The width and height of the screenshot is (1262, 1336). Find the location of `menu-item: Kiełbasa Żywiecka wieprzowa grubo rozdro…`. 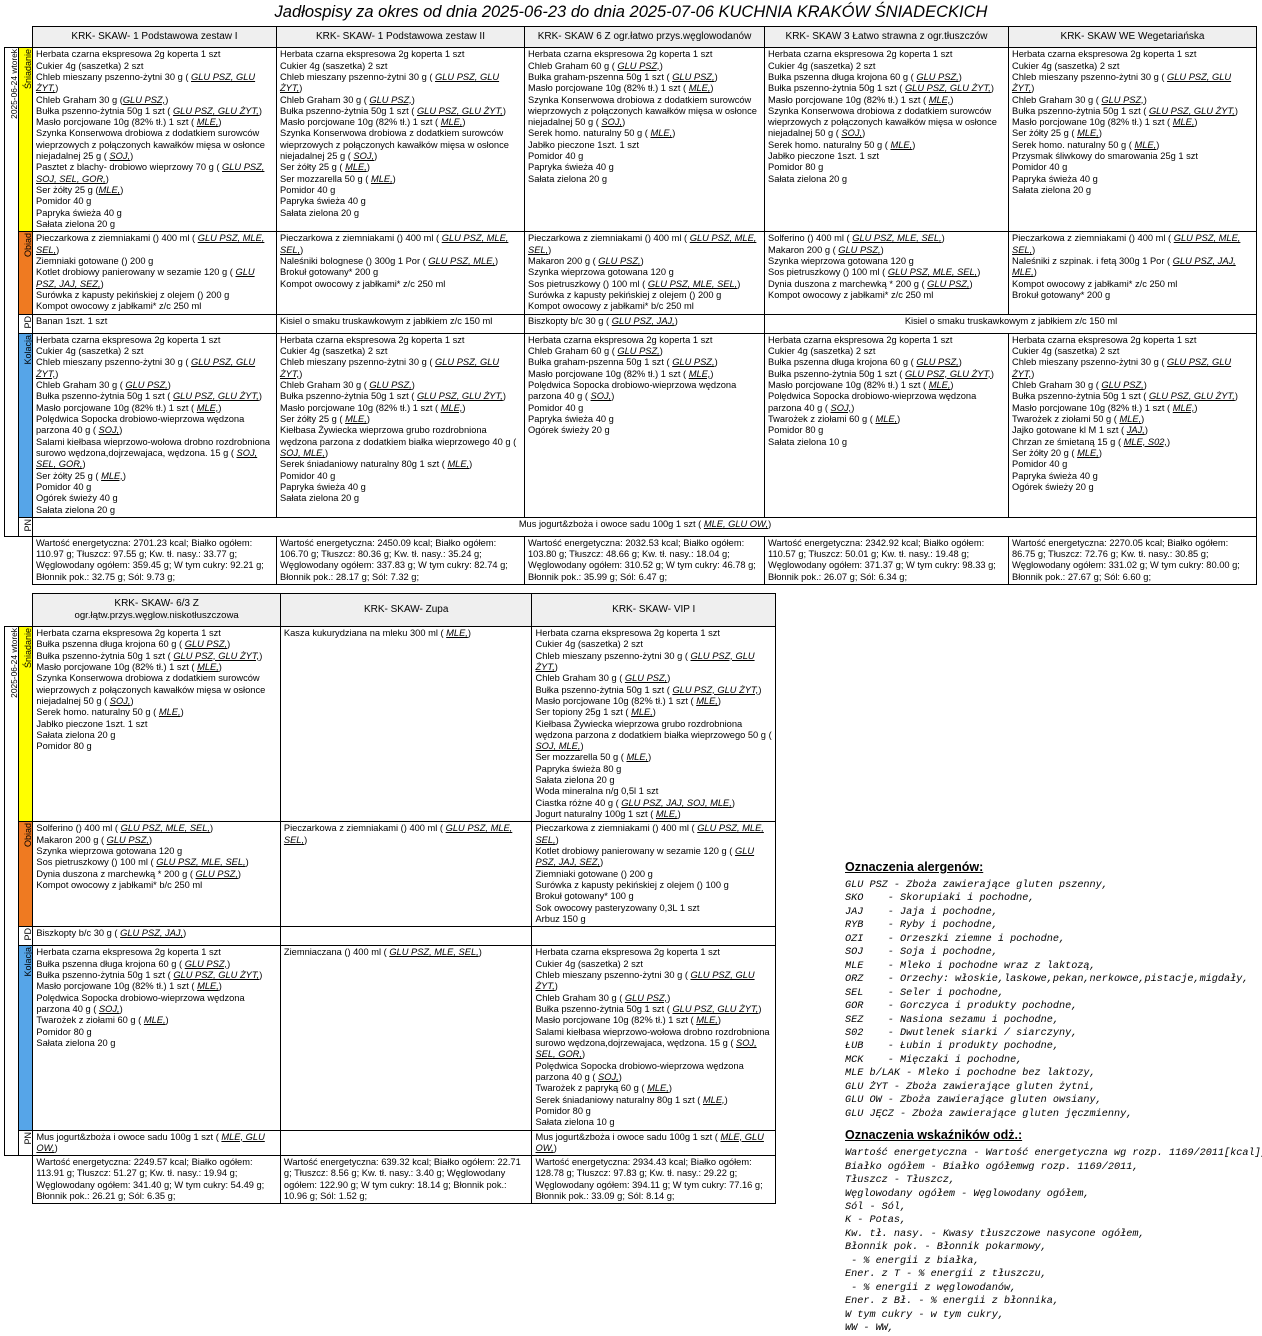

menu-item: Kiełbasa Żywiecka wieprzowa grubo rozdro… is located at coordinates (653, 735).